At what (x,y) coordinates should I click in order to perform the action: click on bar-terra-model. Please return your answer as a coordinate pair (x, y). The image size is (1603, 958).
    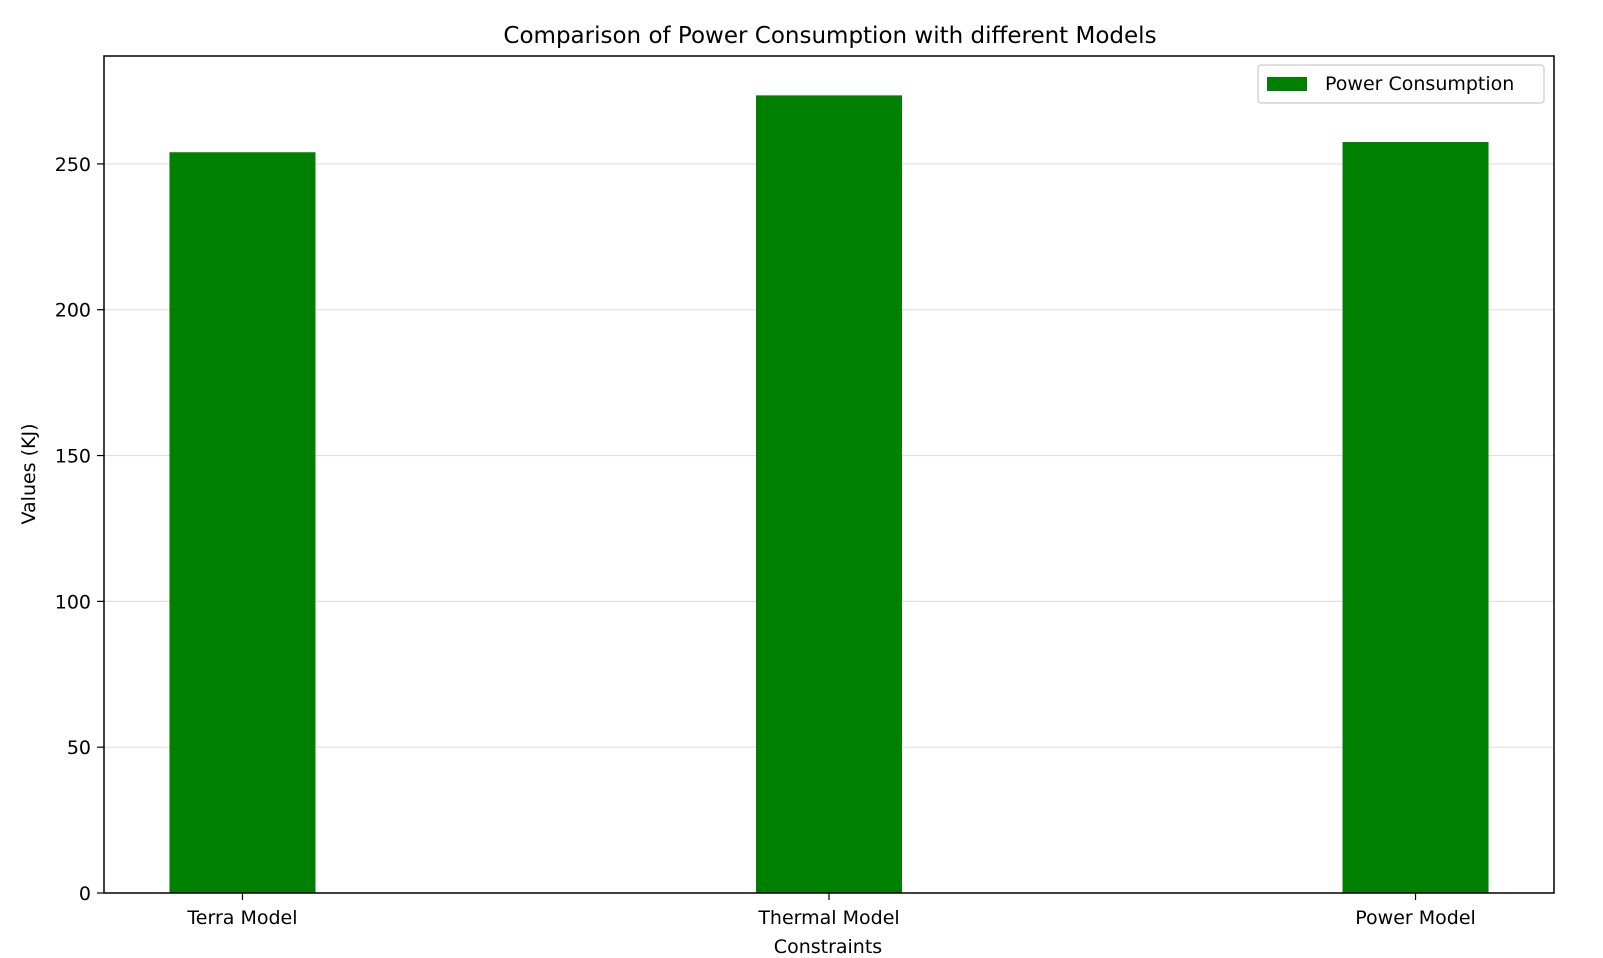
    Looking at the image, I should click on (242, 522).